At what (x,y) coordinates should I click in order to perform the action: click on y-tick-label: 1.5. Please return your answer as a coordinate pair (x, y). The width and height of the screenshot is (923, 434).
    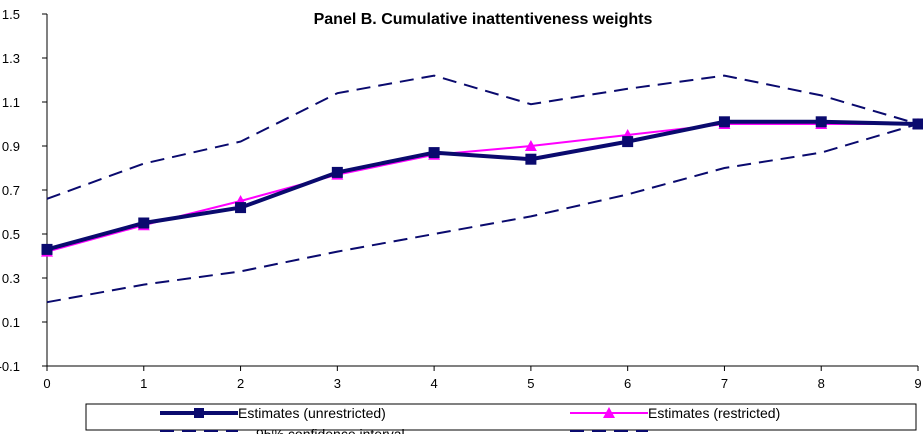
    Looking at the image, I should click on (11, 14).